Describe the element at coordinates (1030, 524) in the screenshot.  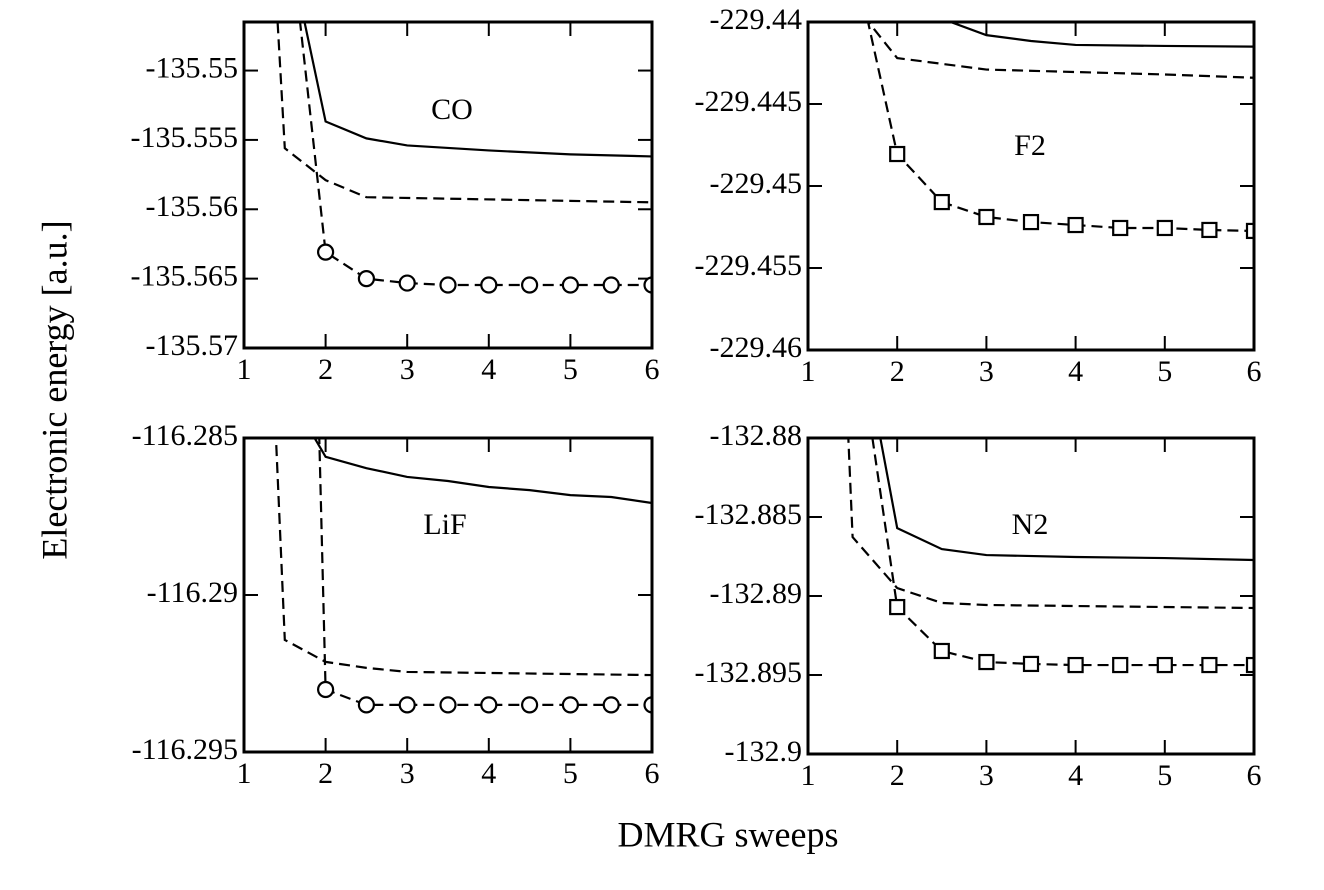
I see `panel-label: N2` at that location.